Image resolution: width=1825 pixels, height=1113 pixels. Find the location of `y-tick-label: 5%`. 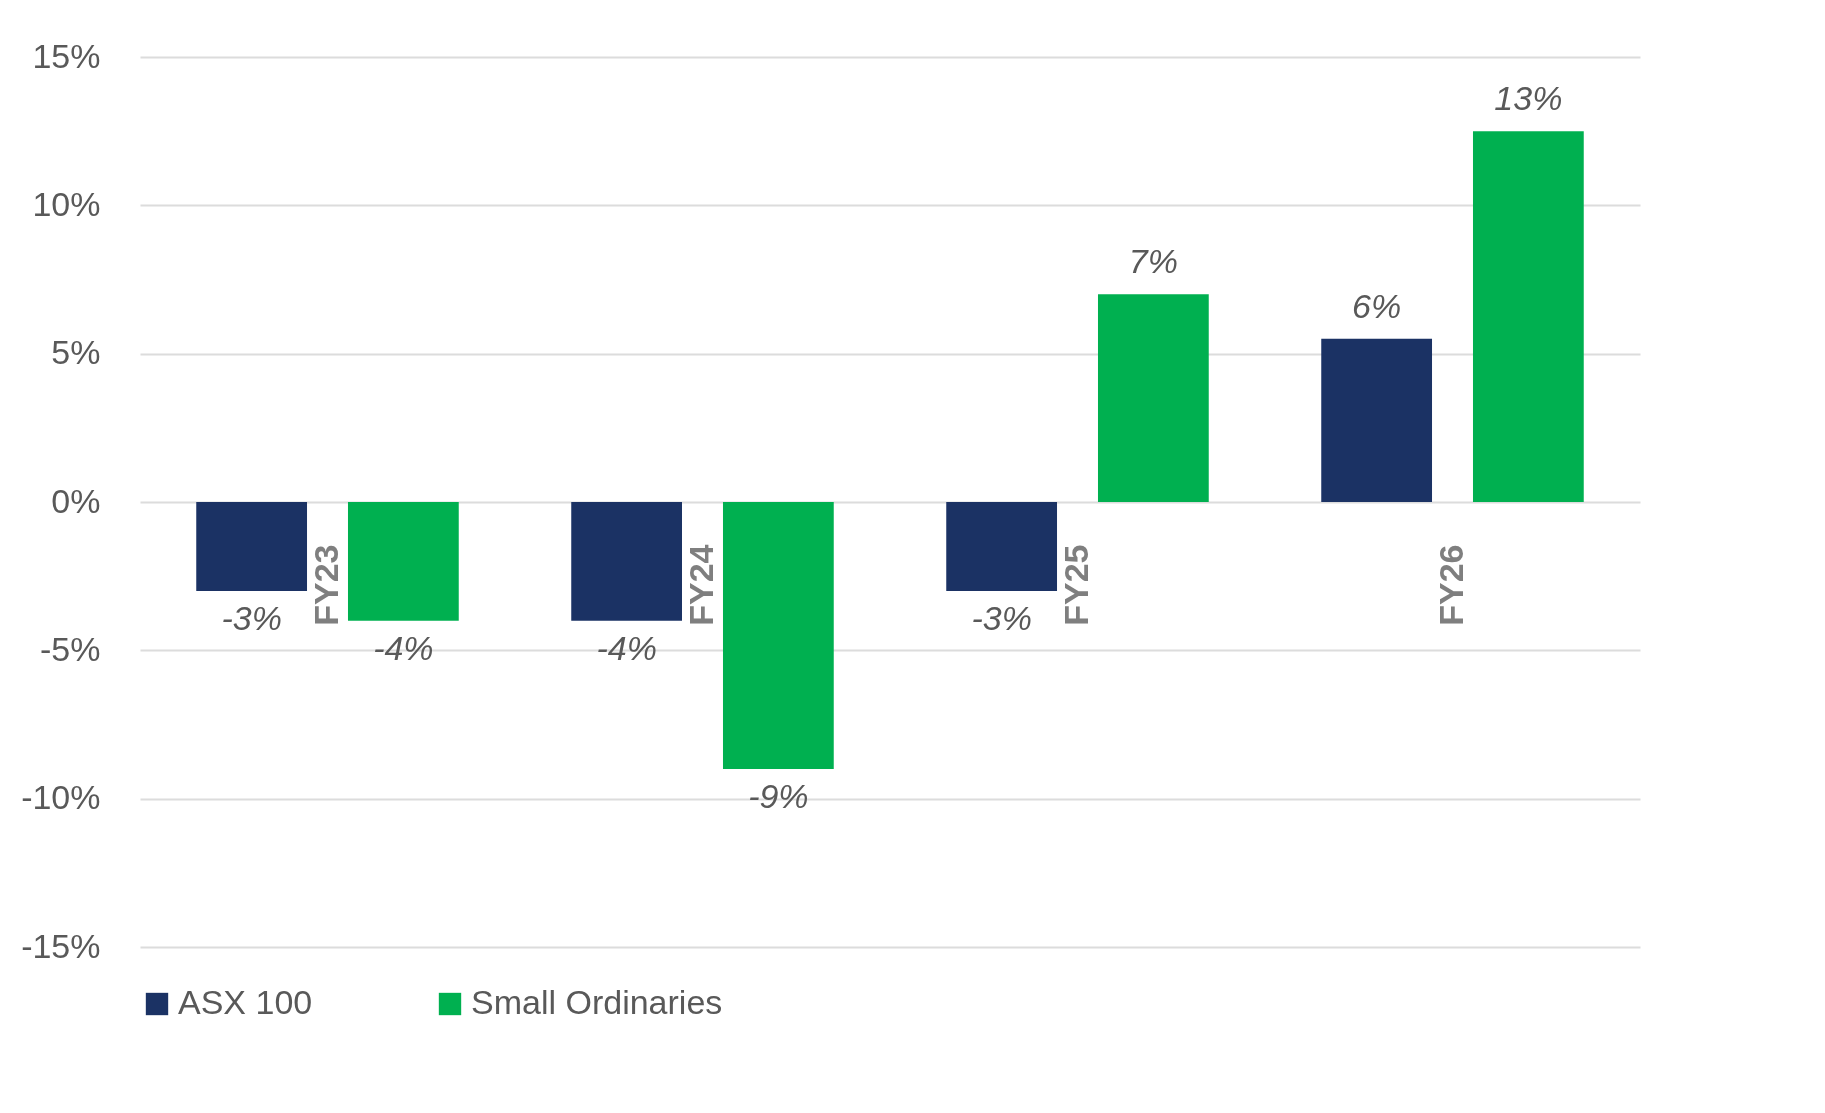

y-tick-label: 5% is located at coordinates (76, 352).